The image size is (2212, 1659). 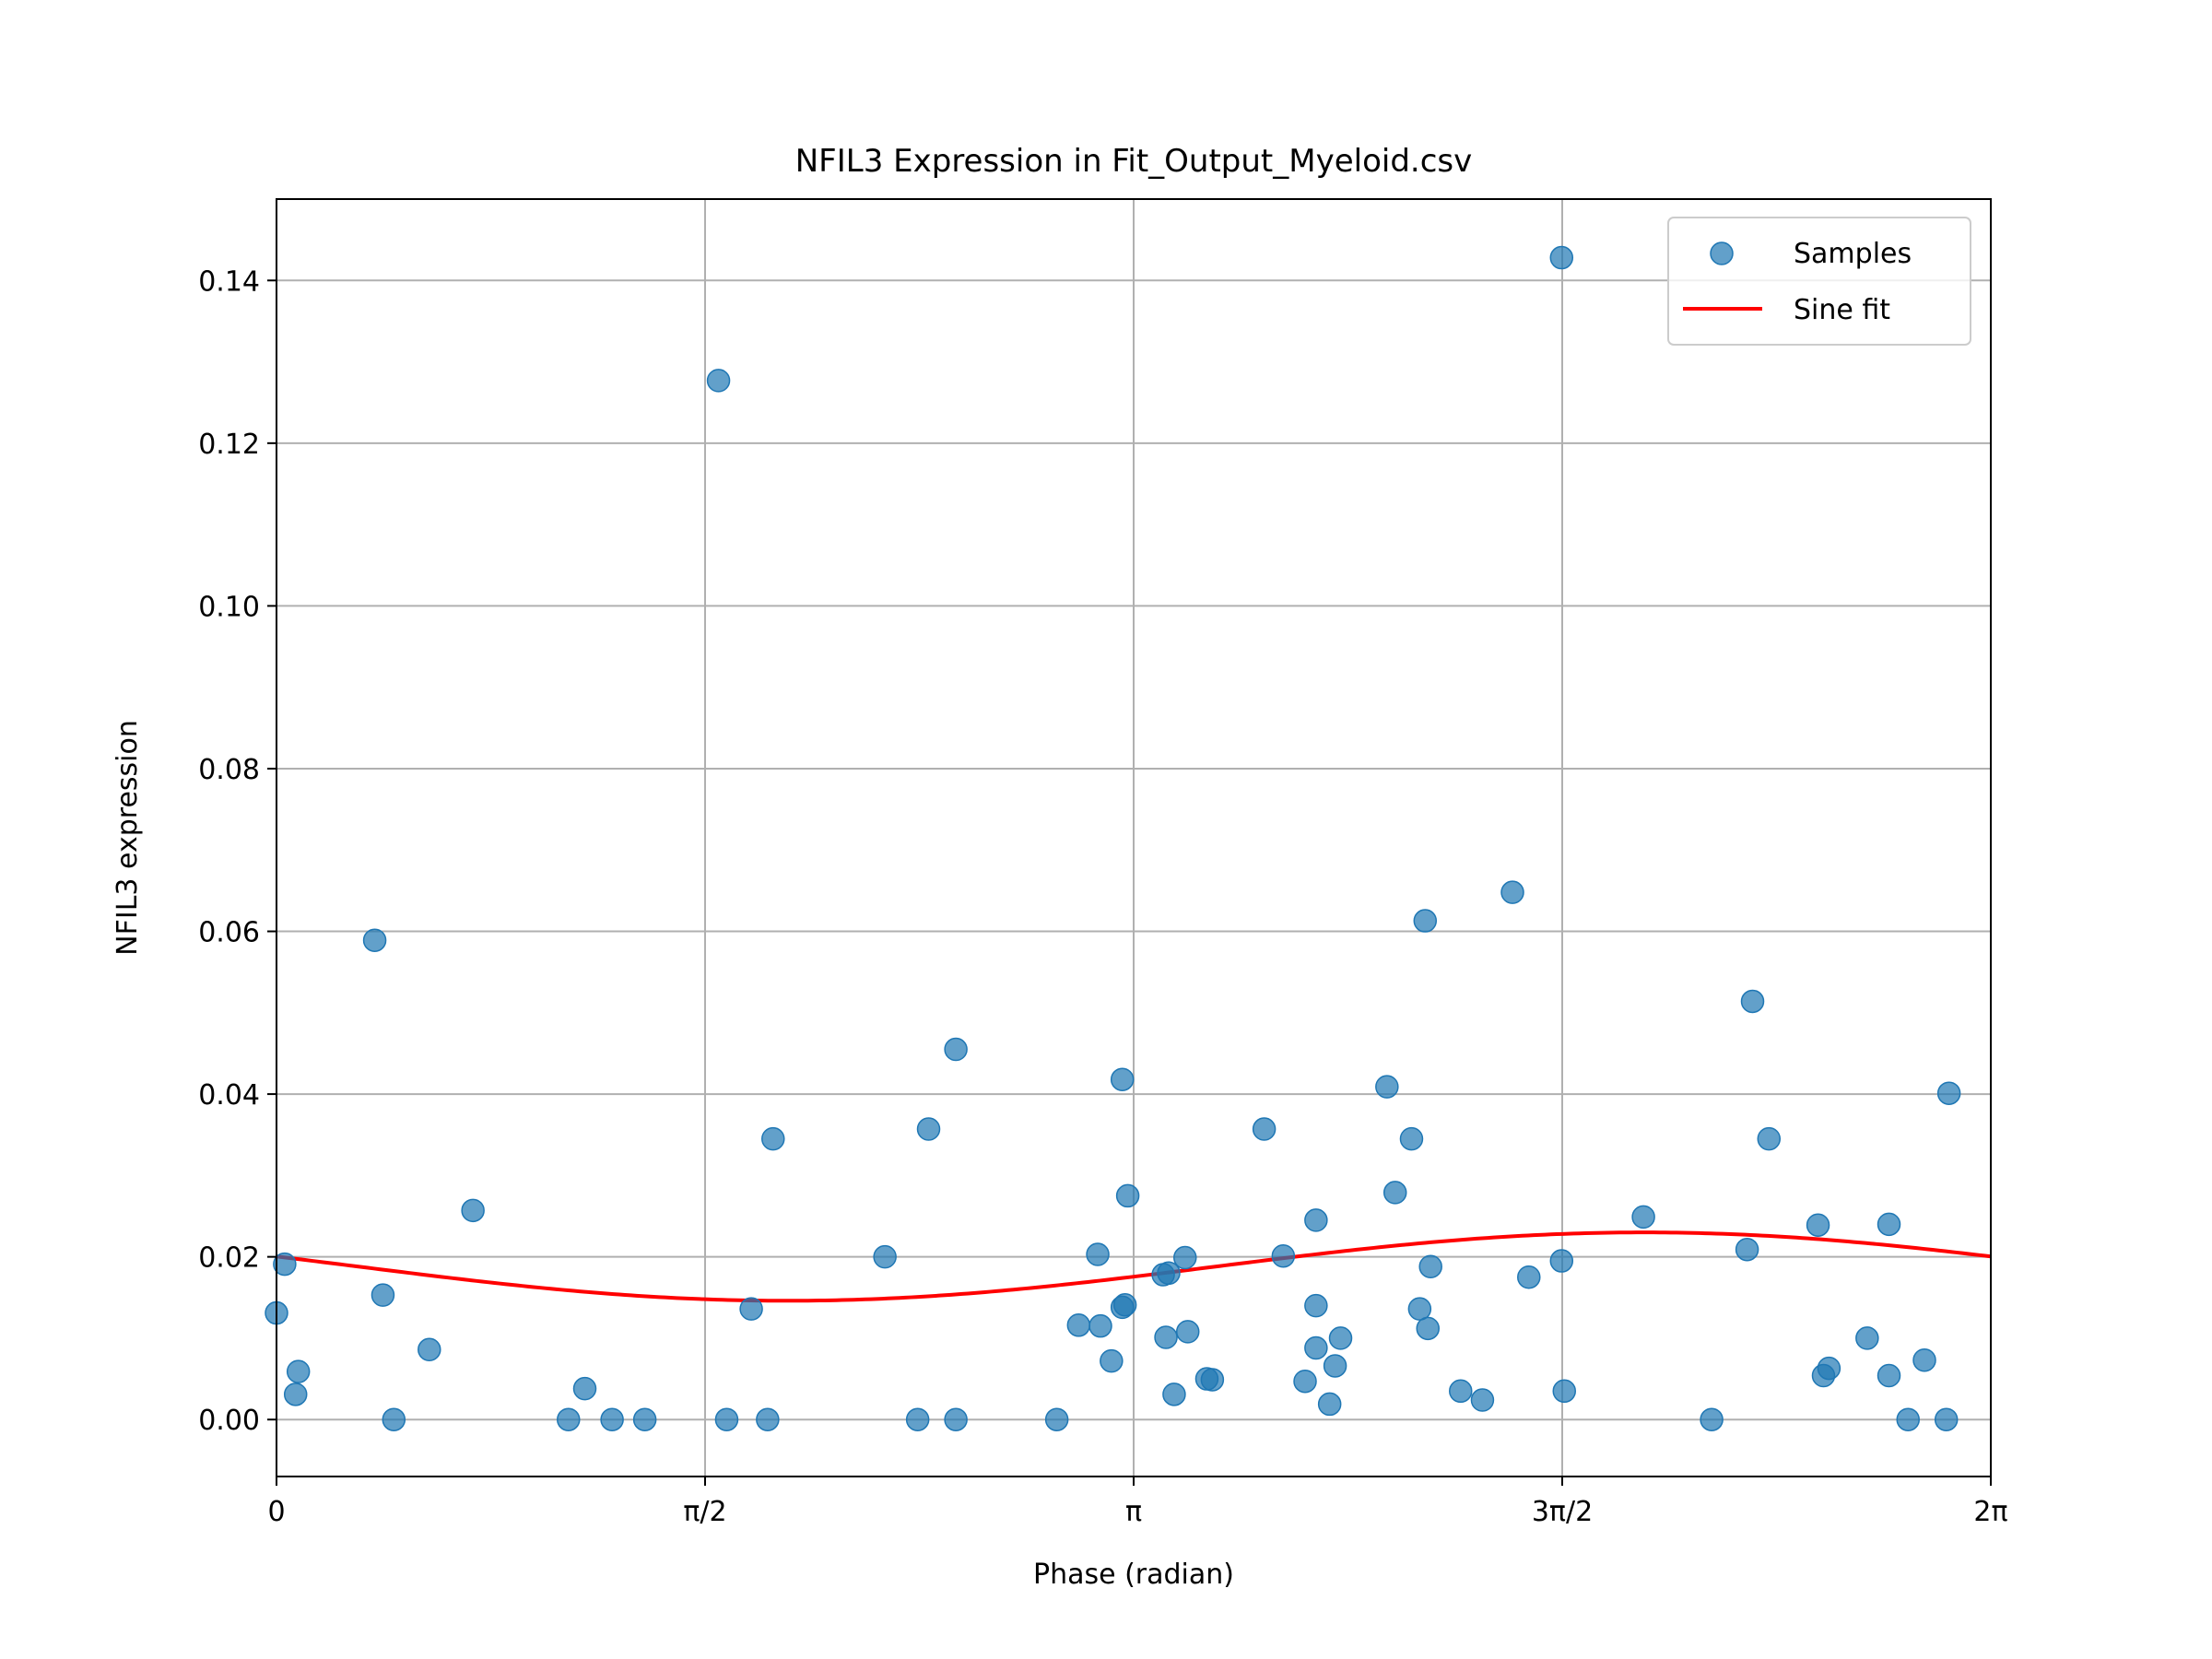 What do you see at coordinates (1133, 1575) in the screenshot?
I see `x-axis-label: Phase (radian)` at bounding box center [1133, 1575].